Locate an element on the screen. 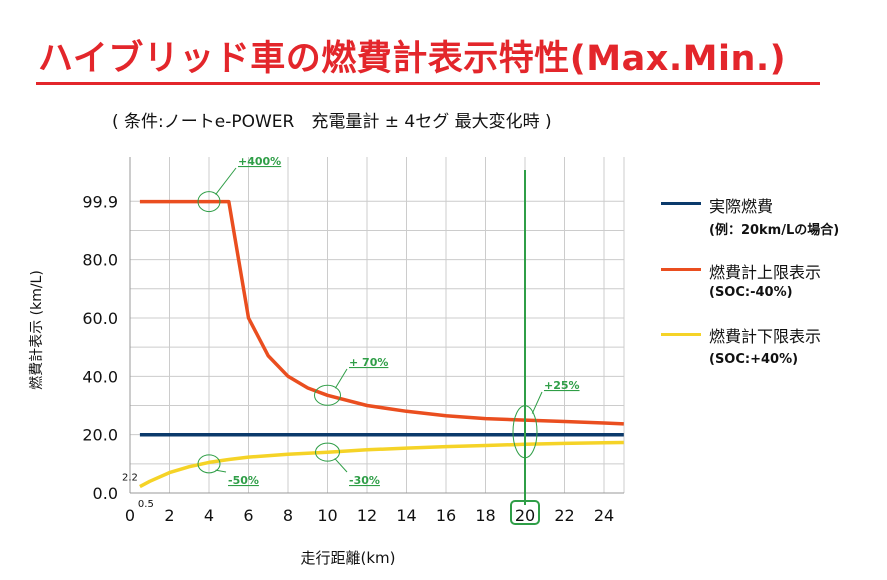 This screenshot has width=887, height=580. x-tick-label: 16 is located at coordinates (446, 515).